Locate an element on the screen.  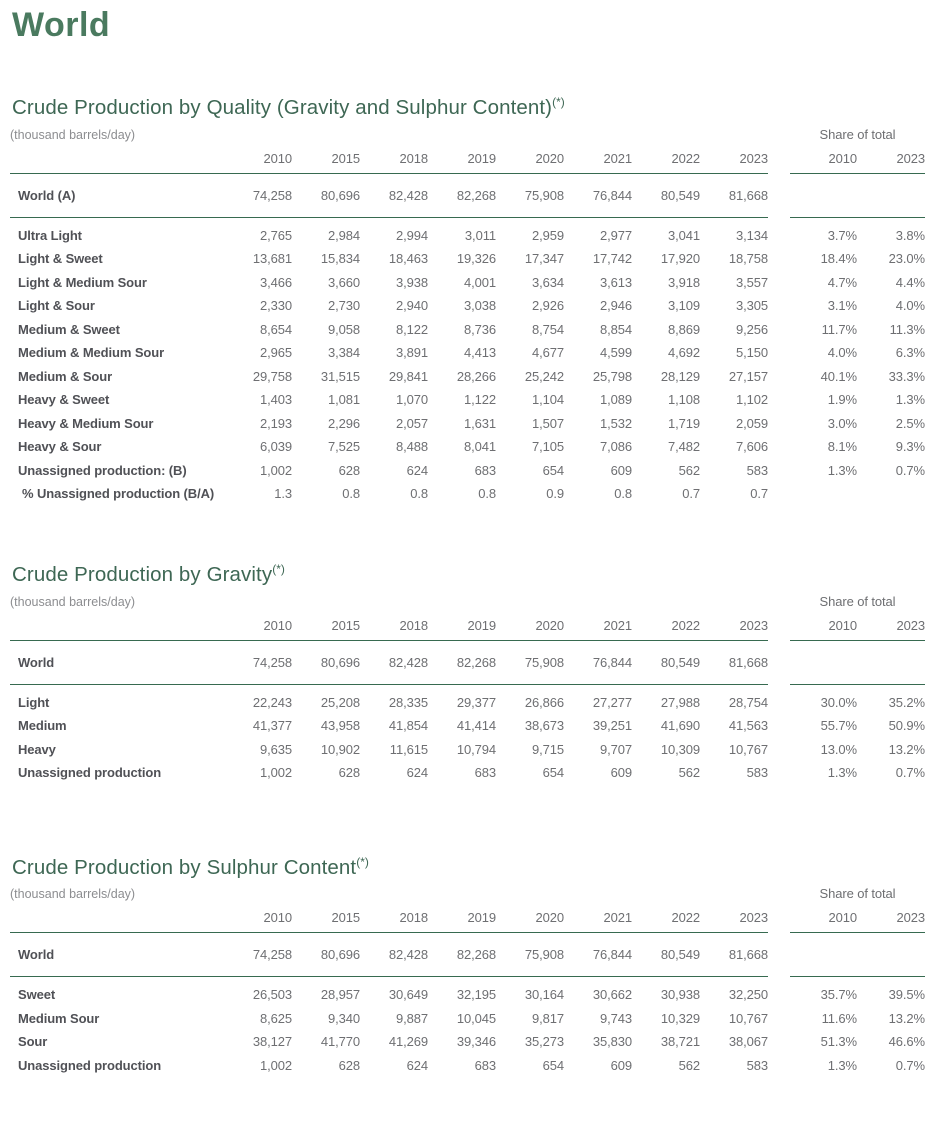
share-cell: 11.3% is located at coordinates (907, 329).